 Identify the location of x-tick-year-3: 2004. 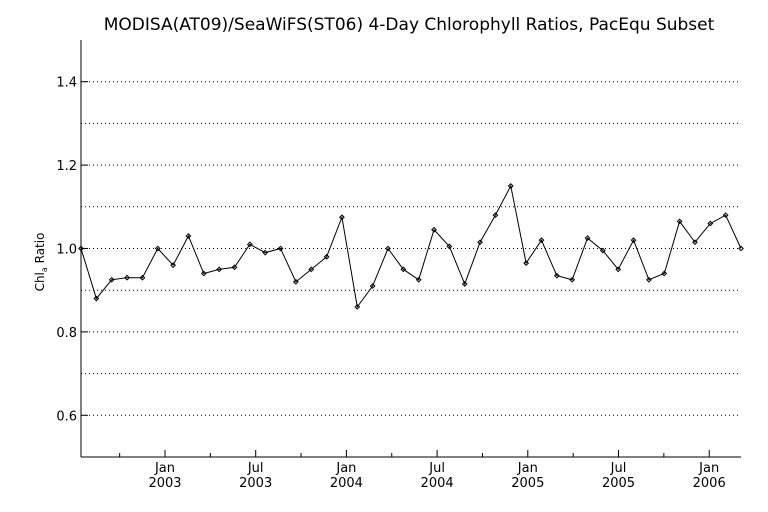
(437, 483).